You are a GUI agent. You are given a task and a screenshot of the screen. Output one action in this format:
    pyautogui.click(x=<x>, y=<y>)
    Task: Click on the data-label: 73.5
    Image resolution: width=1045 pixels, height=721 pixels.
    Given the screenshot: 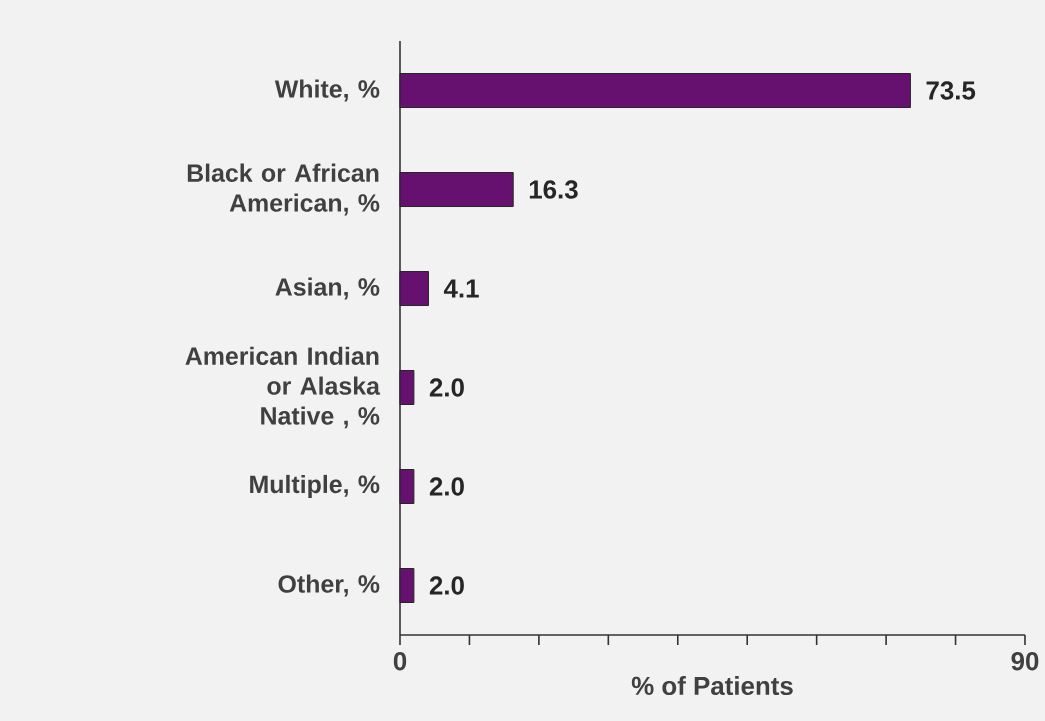 What is the action you would take?
    pyautogui.click(x=951, y=90)
    